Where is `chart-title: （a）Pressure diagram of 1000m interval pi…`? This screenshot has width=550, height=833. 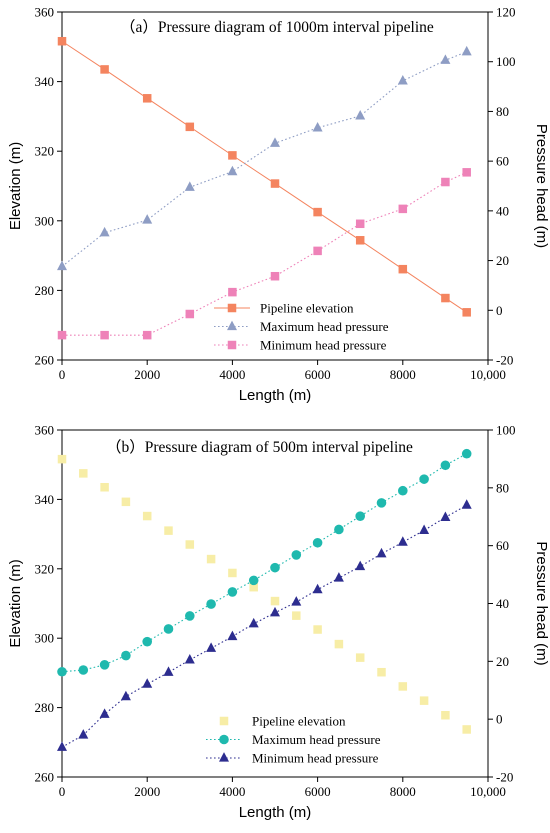 chart-title: （a）Pressure diagram of 1000m interval pi… is located at coordinates (277, 27).